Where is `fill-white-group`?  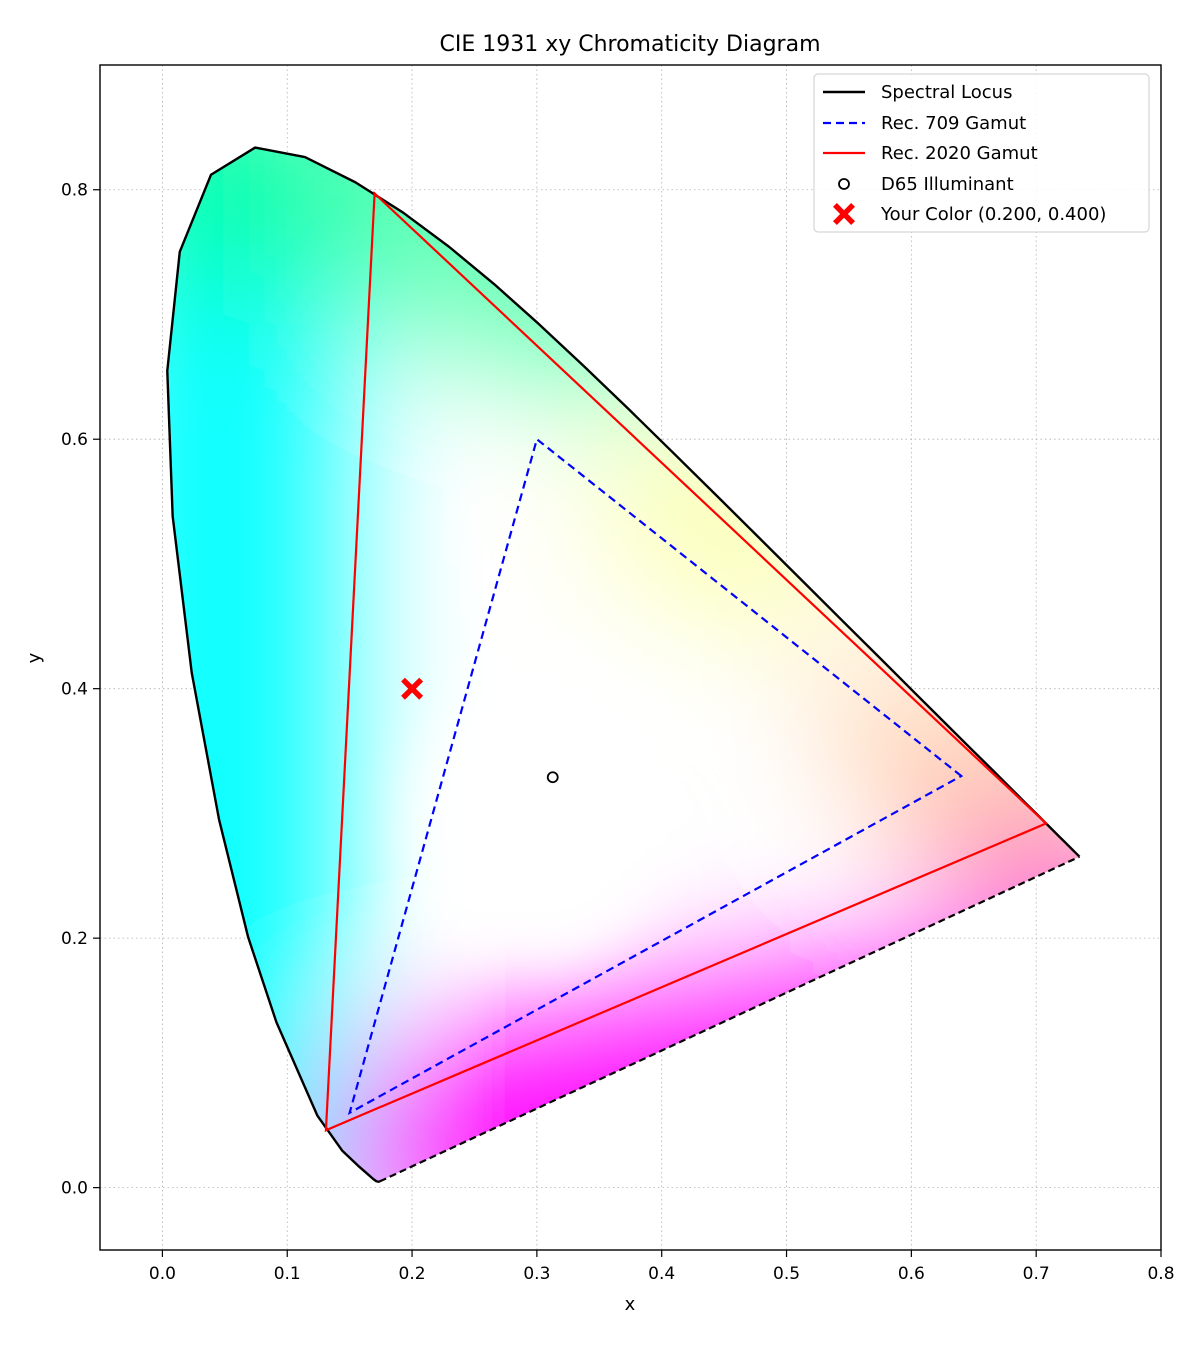 fill-white-group is located at coordinates (537, 813).